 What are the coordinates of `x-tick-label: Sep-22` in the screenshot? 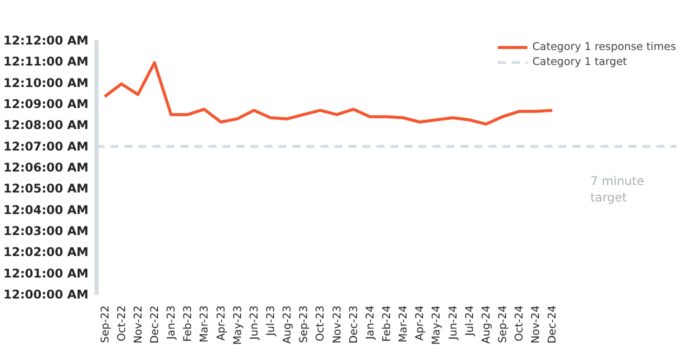 It's located at (105, 324).